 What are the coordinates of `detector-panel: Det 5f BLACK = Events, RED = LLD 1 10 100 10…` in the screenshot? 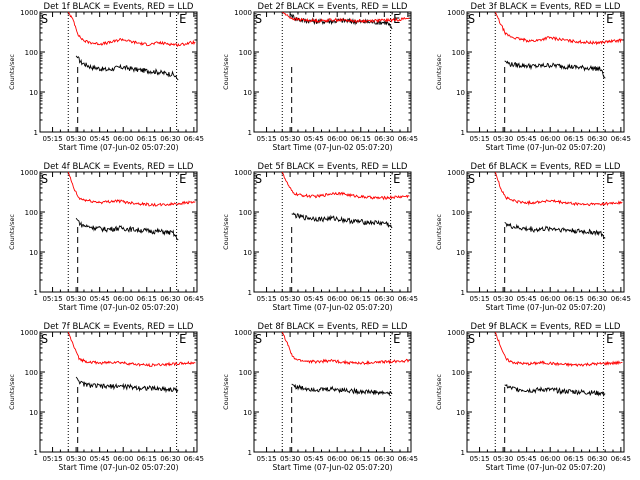 It's located at (320, 237).